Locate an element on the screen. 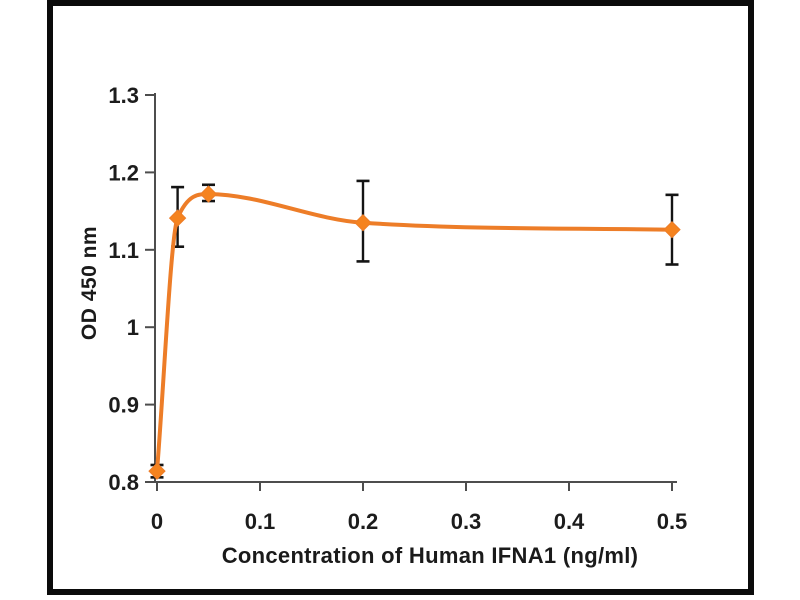  x-tick-label: 0.3 is located at coordinates (466, 521).